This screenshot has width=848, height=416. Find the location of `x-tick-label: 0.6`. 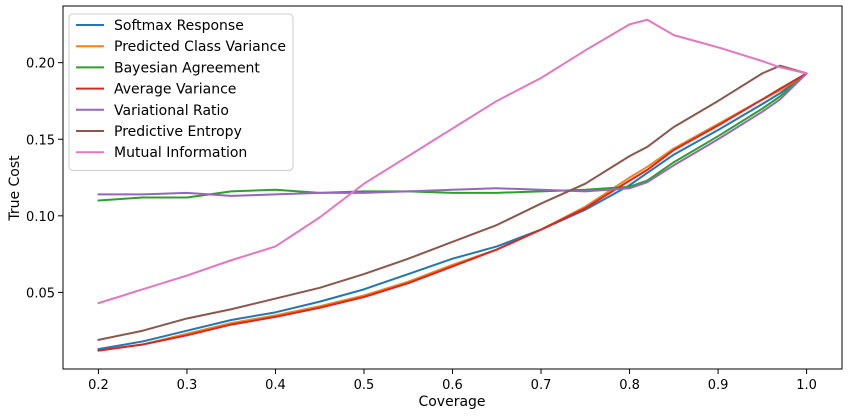

x-tick-label: 0.6 is located at coordinates (452, 385).